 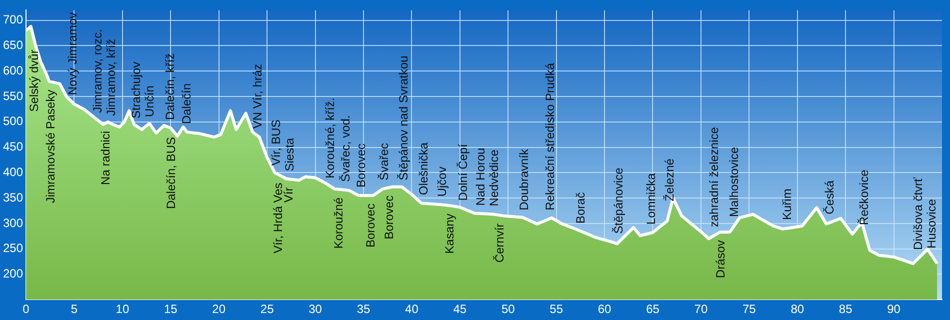 I want to click on annotation: zahradní železnice, so click(x=713, y=177).